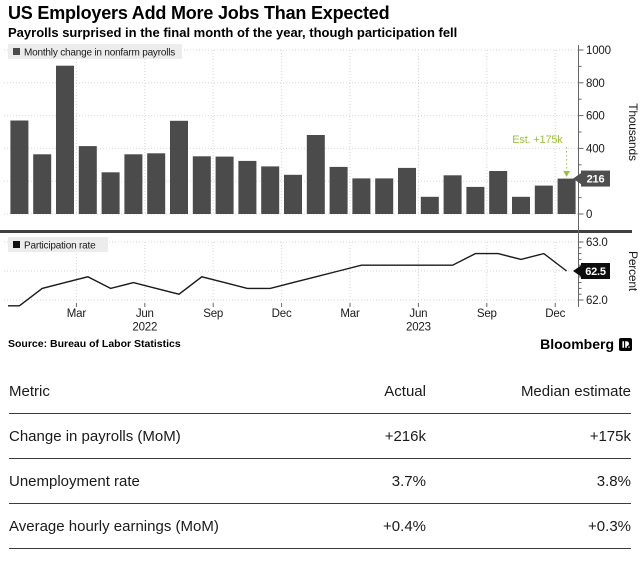  Describe the element at coordinates (144, 328) in the screenshot. I see `year-label: 2022` at that location.